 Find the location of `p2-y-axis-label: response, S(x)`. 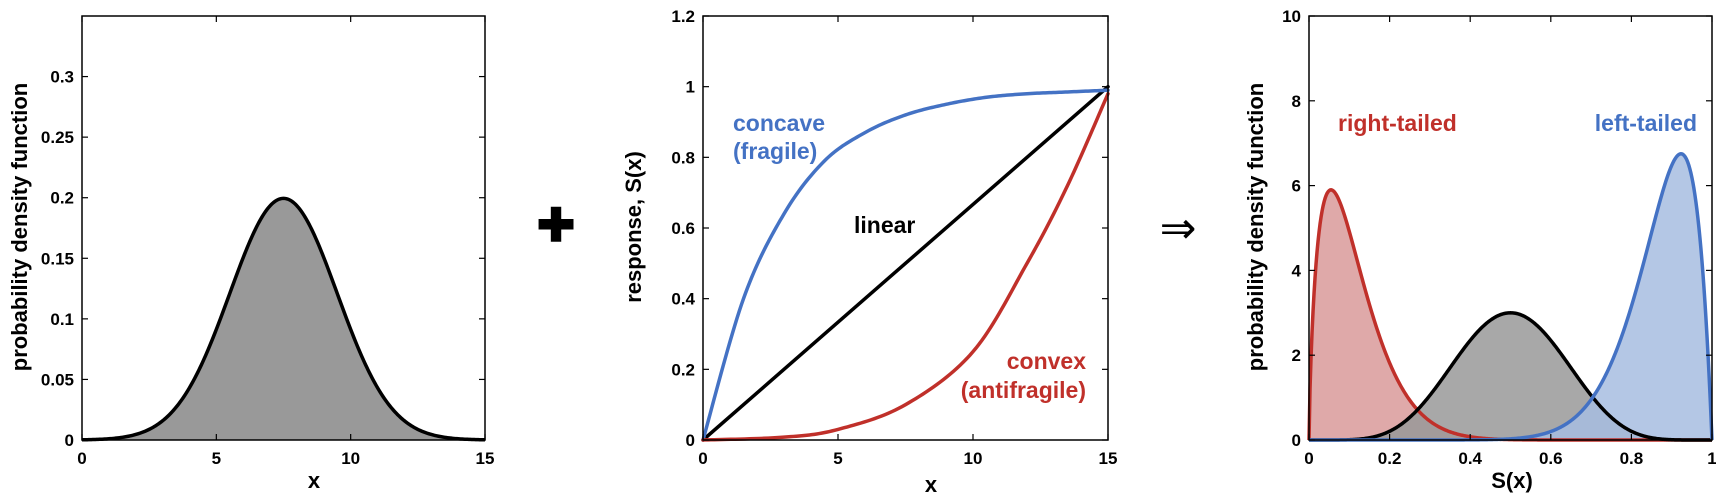

p2-y-axis-label: response, S(x) is located at coordinates (633, 227).